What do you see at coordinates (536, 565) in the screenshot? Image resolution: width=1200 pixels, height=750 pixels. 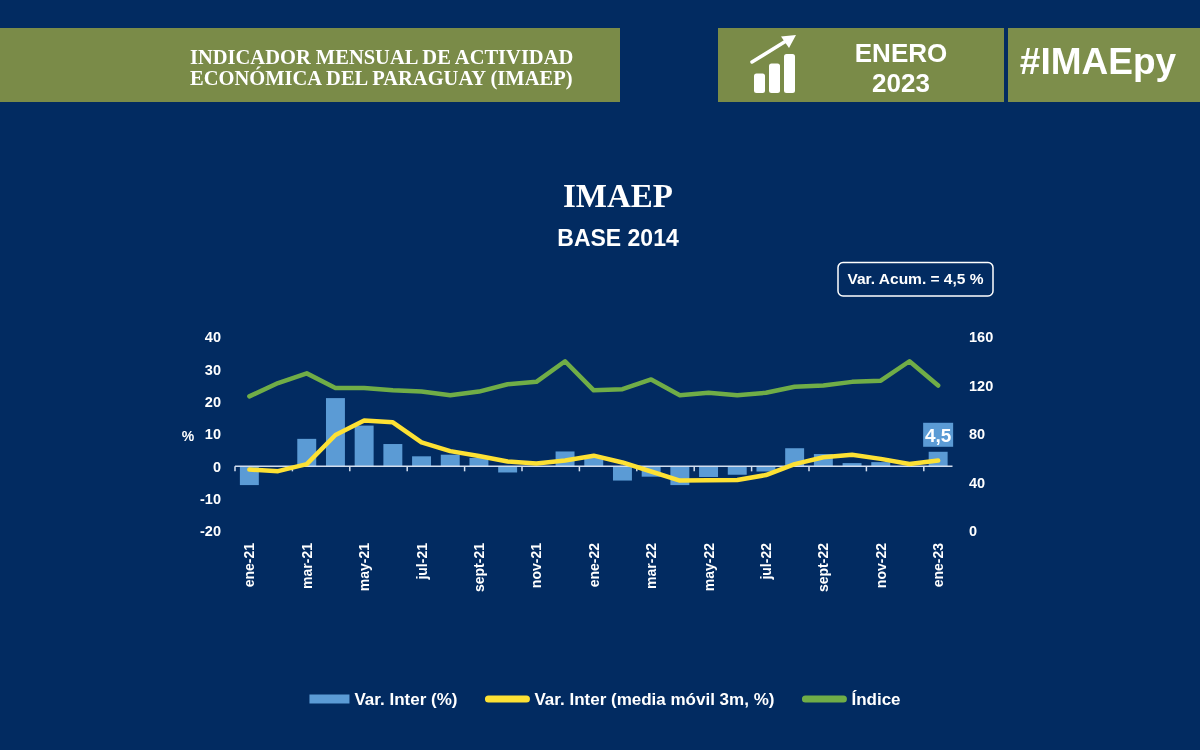 I see `x-tick-label: nov-21` at bounding box center [536, 565].